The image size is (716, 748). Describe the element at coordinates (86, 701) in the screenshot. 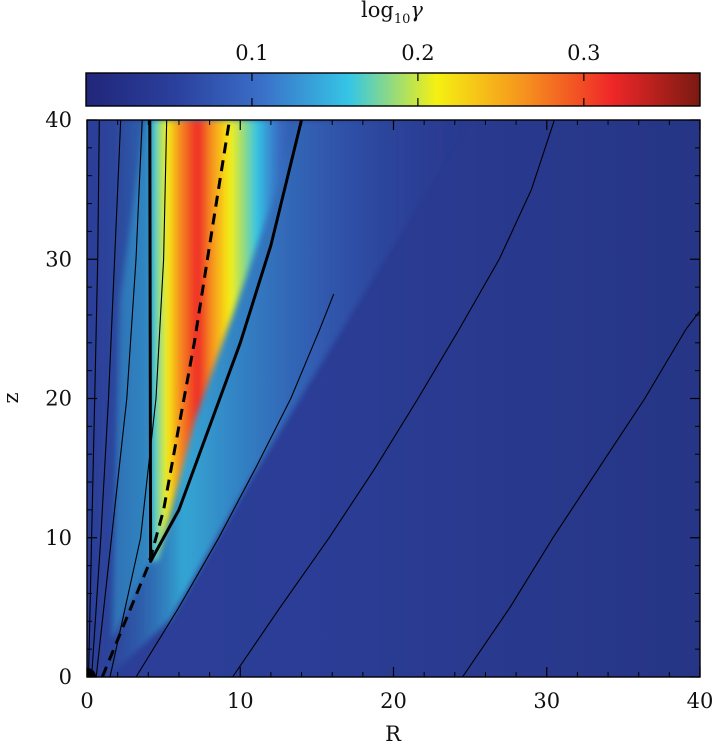

I see `x-tick-label: 0` at that location.